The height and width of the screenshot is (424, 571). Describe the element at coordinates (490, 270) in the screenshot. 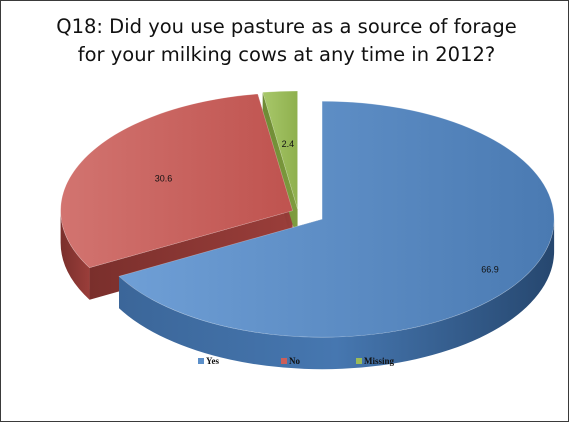

I see `data-label-yes: 66.9` at that location.